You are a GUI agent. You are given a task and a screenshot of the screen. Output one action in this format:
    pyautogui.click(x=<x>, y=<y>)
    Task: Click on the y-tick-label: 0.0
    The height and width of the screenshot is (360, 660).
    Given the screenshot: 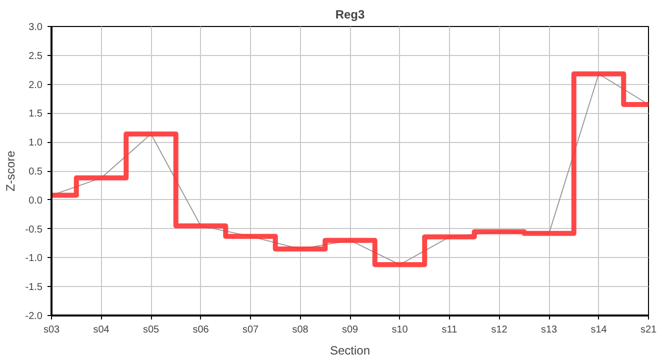 What is the action you would take?
    pyautogui.click(x=35, y=200)
    